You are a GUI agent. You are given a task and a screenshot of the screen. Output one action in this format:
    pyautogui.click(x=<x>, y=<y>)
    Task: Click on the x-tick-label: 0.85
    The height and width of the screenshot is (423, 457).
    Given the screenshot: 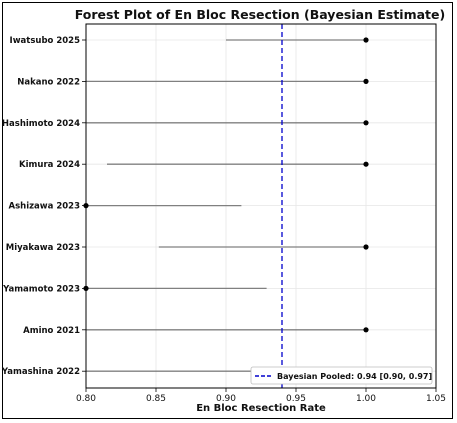 What is the action you would take?
    pyautogui.click(x=156, y=399)
    